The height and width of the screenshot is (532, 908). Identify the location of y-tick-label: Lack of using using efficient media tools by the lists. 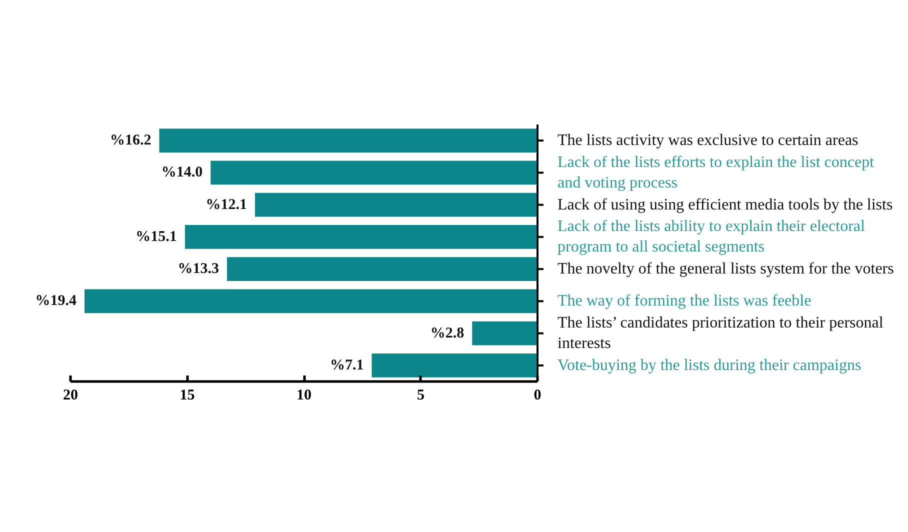
(725, 205).